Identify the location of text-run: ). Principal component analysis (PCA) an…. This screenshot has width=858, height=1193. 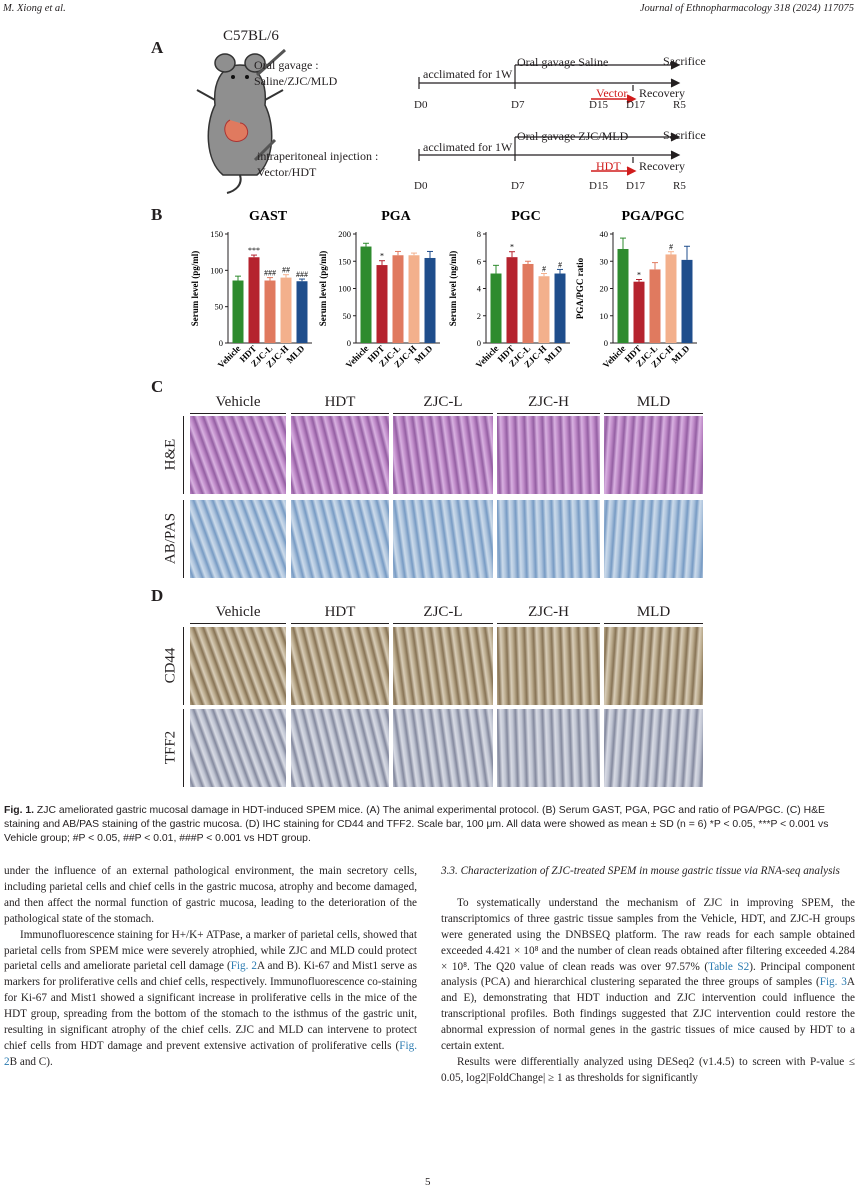
(648, 974).